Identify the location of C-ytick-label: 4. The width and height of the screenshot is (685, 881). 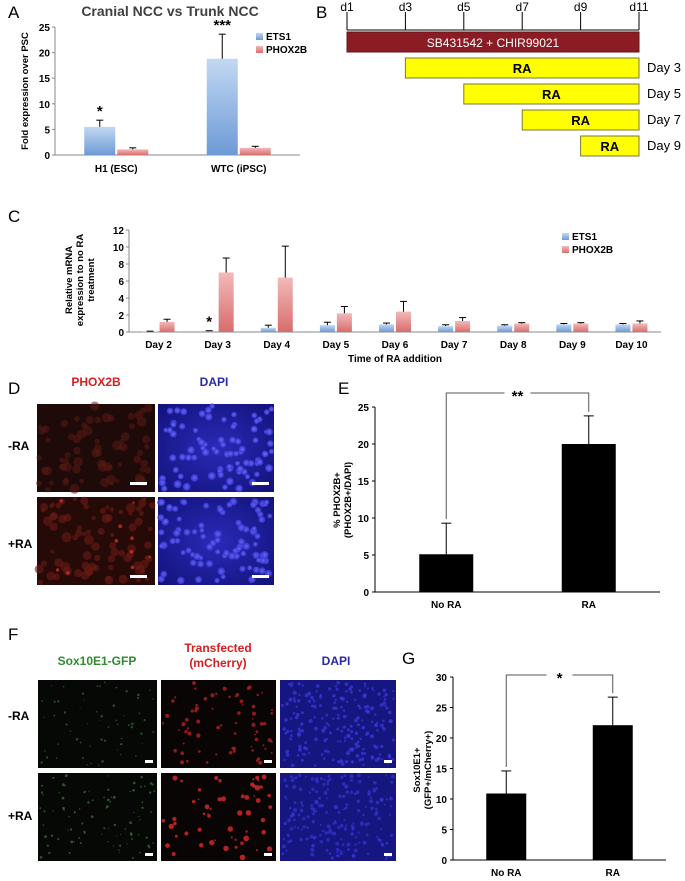
(121, 299).